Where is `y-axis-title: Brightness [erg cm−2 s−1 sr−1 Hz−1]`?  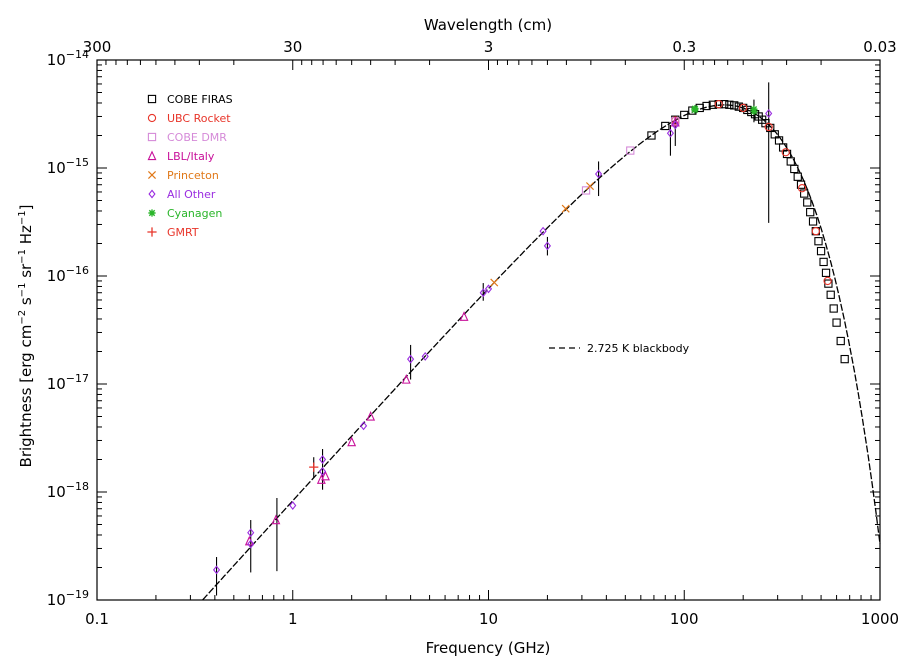
y-axis-title: Brightness [erg cm−2 s−1 sr−1 Hz−1] is located at coordinates (26, 336).